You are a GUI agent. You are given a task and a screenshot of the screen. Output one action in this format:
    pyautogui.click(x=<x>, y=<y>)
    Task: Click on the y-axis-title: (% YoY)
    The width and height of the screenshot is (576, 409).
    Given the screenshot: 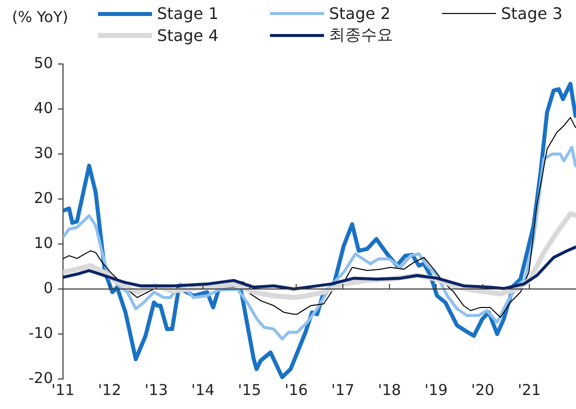 What is the action you would take?
    pyautogui.click(x=40, y=17)
    